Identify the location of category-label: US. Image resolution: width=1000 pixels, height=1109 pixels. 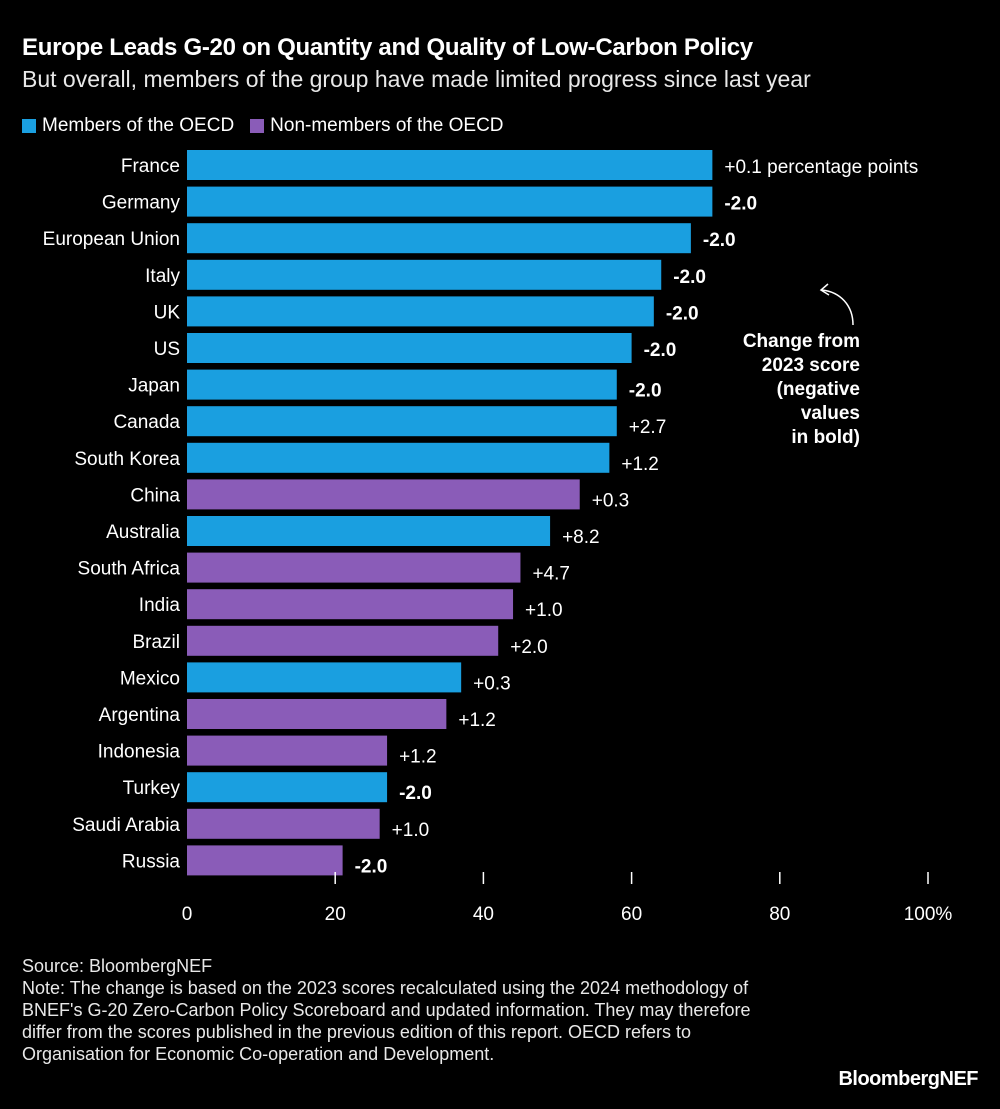
(167, 349).